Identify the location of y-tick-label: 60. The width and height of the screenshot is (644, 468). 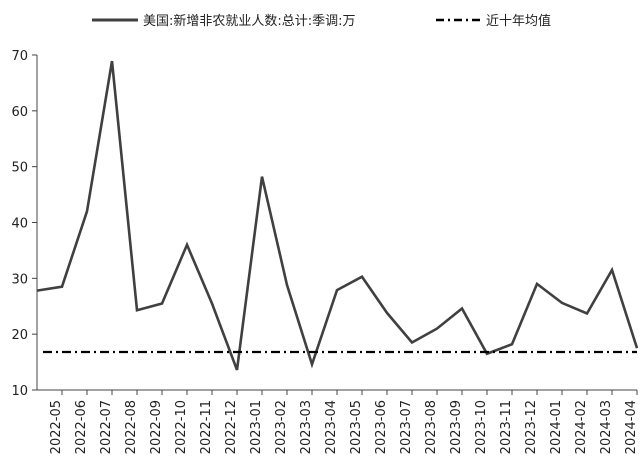
(19, 112).